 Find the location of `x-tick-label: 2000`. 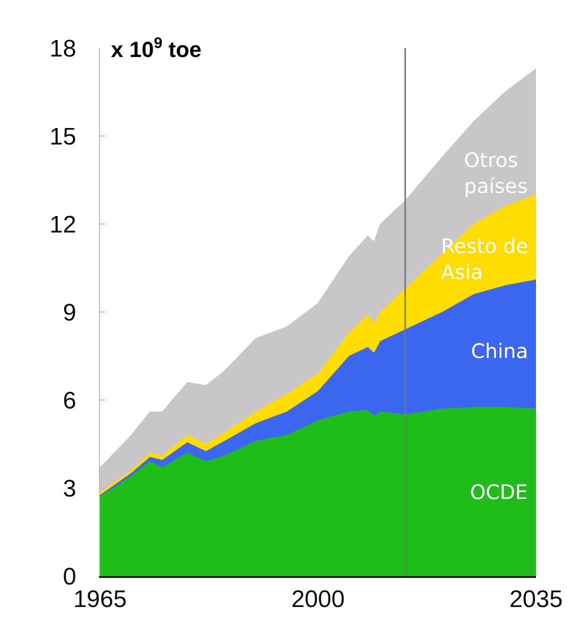

x-tick-label: 2000 is located at coordinates (318, 599).